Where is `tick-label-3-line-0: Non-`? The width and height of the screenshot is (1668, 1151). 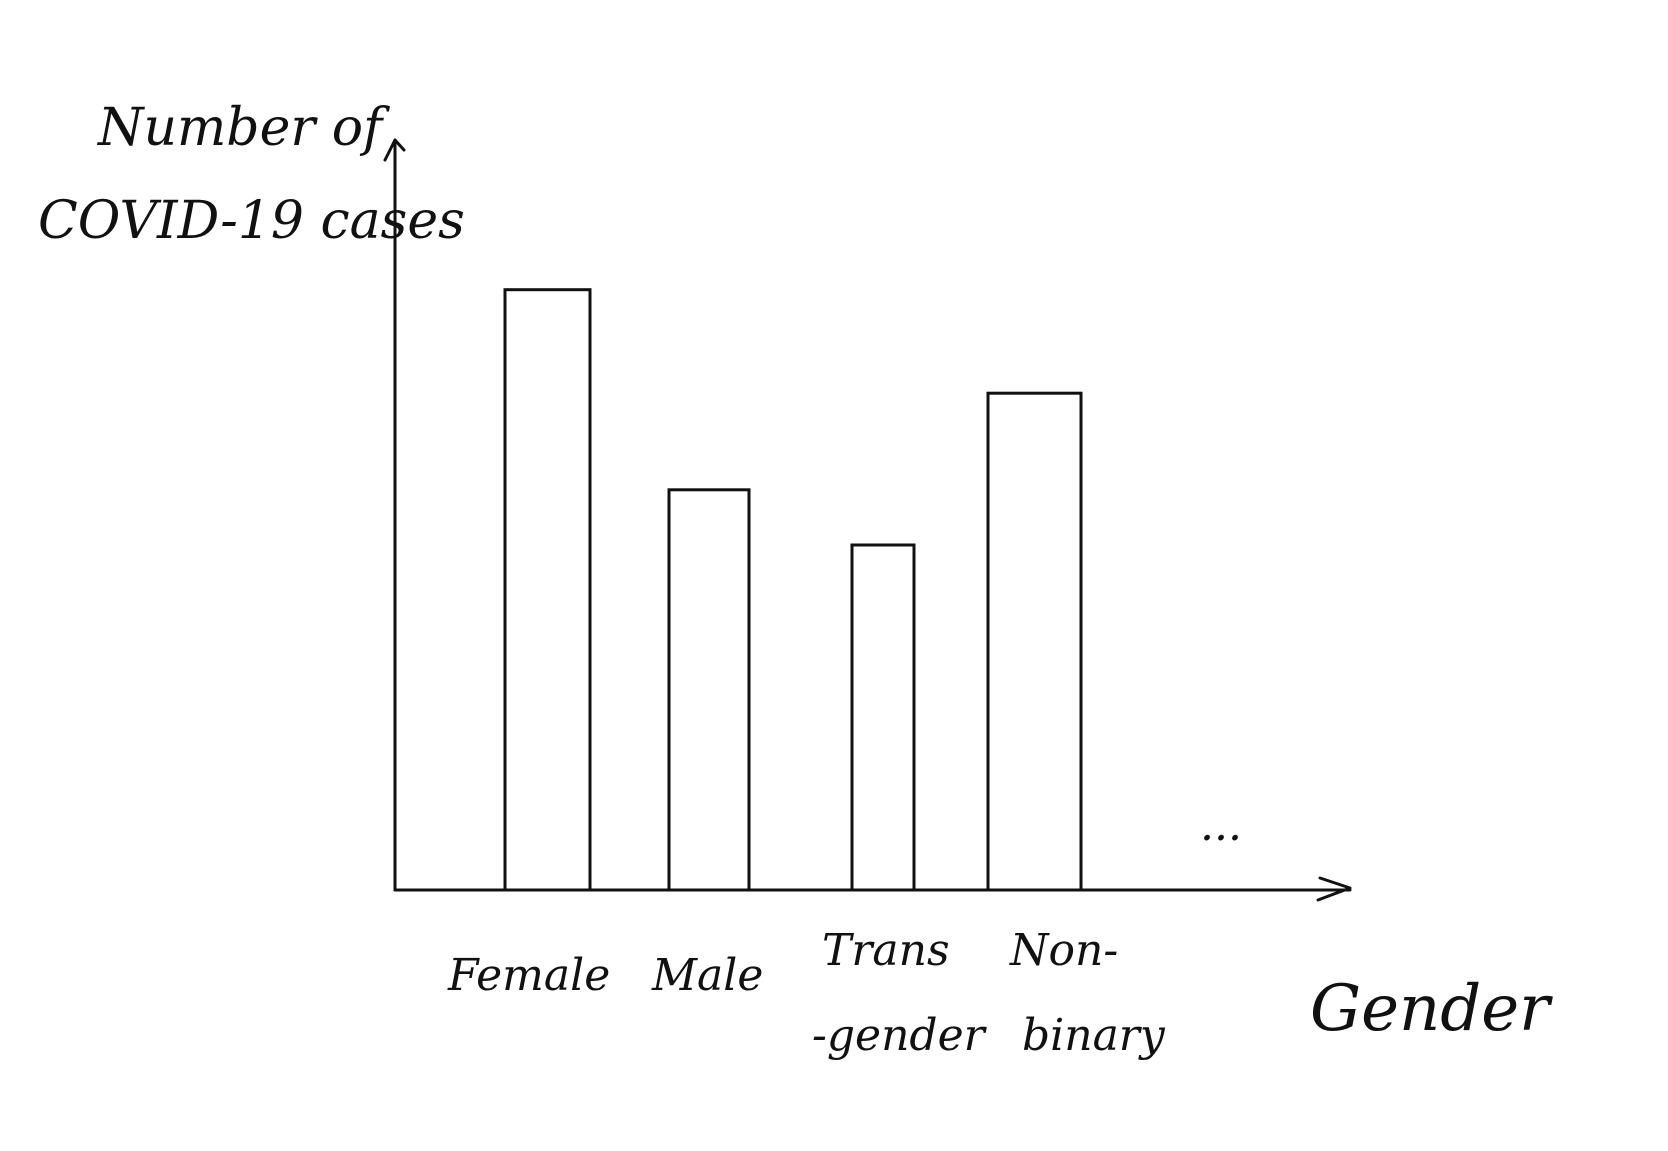 tick-label-3-line-0: Non- is located at coordinates (1063, 950).